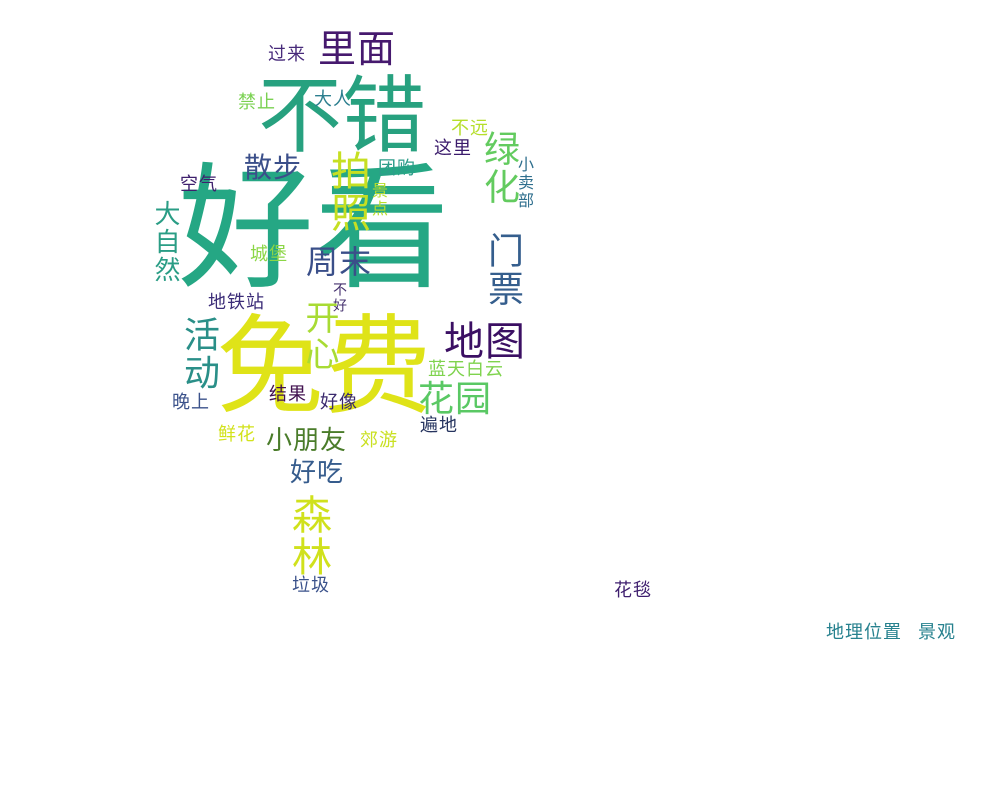 Image resolution: width=984 pixels, height=806 pixels. I want to click on word-mianfei: 免费, so click(324, 367).